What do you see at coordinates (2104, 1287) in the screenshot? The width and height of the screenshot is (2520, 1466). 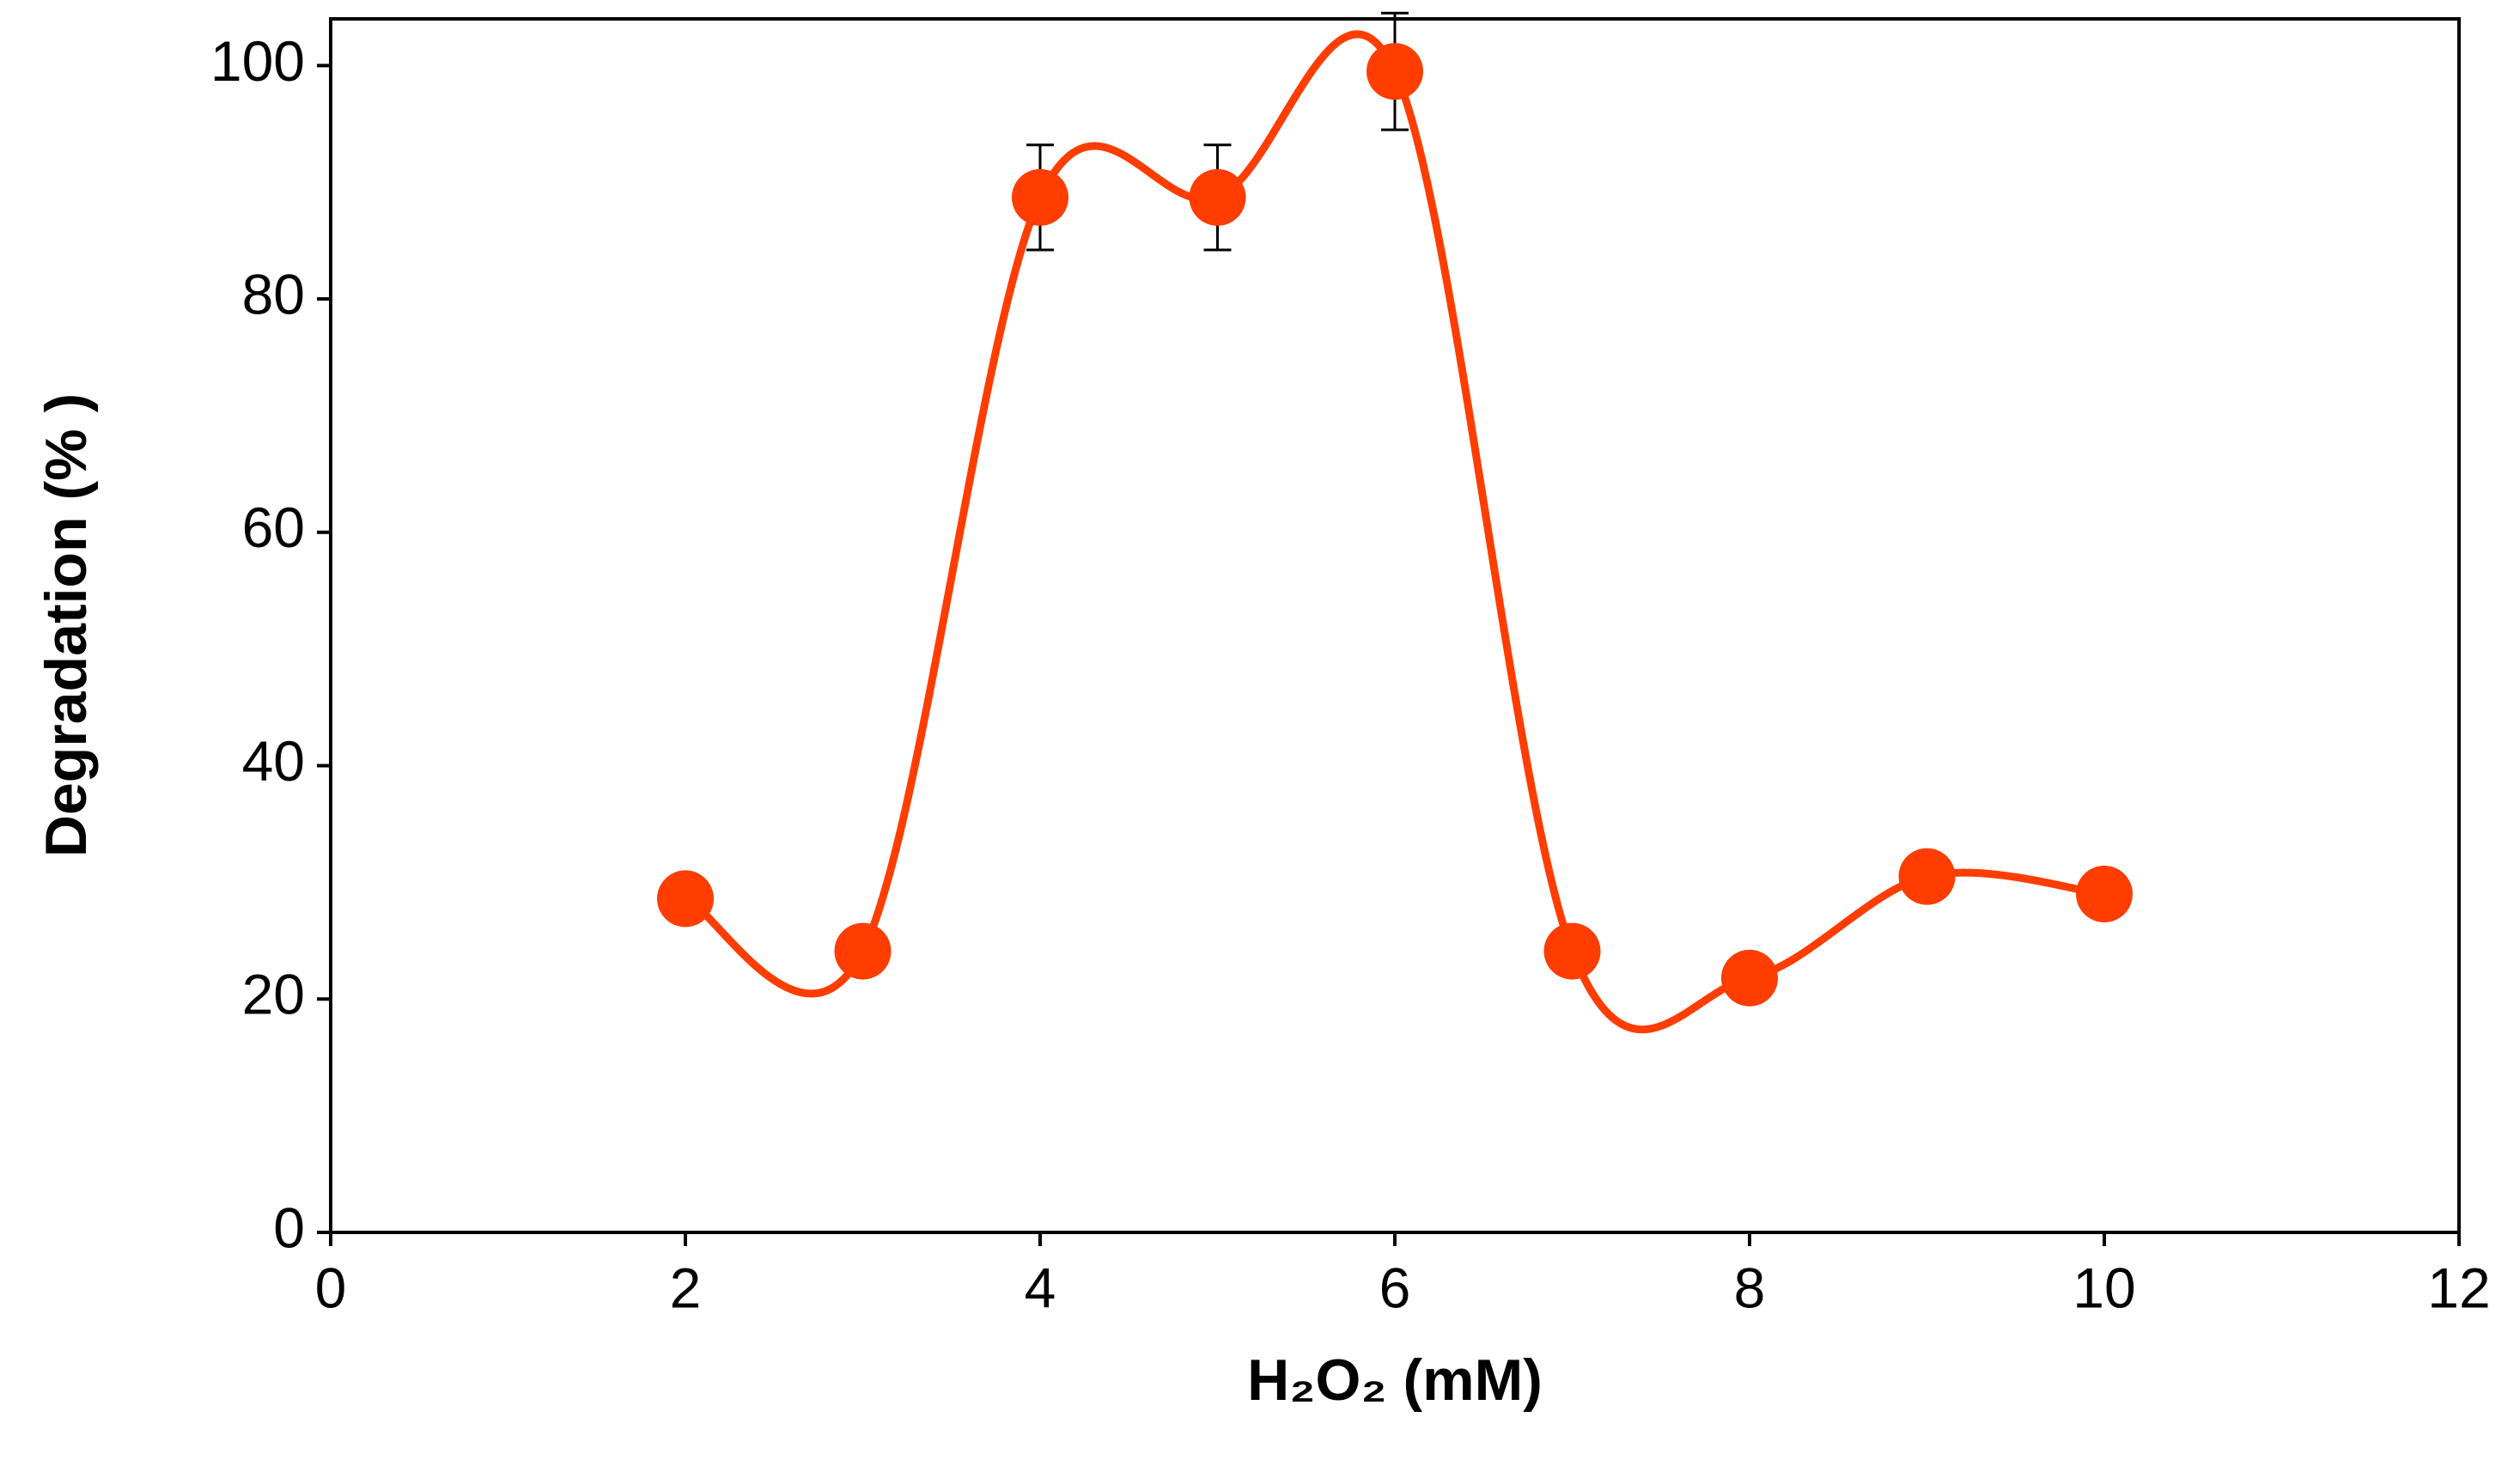 I see `x-tick-label: 10` at bounding box center [2104, 1287].